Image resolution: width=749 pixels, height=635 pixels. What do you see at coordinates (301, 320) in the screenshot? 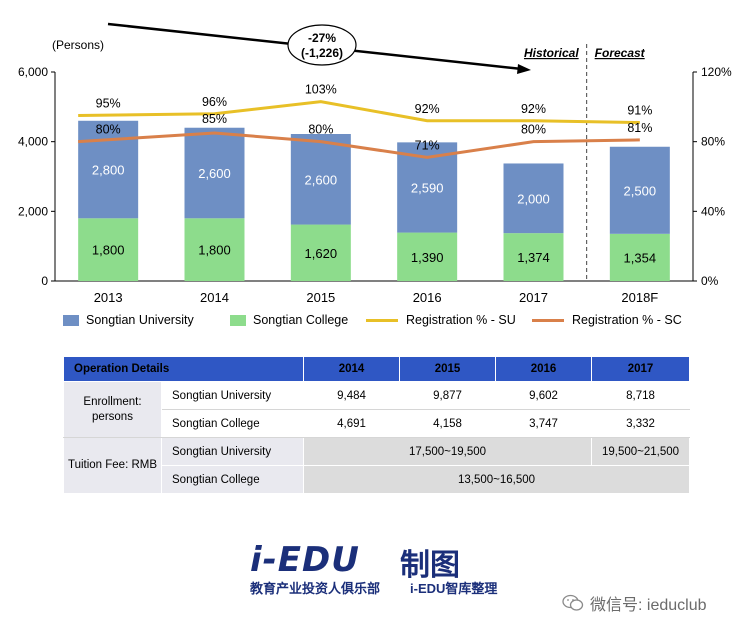
I see `legend-label-sc: Songtian College` at bounding box center [301, 320].